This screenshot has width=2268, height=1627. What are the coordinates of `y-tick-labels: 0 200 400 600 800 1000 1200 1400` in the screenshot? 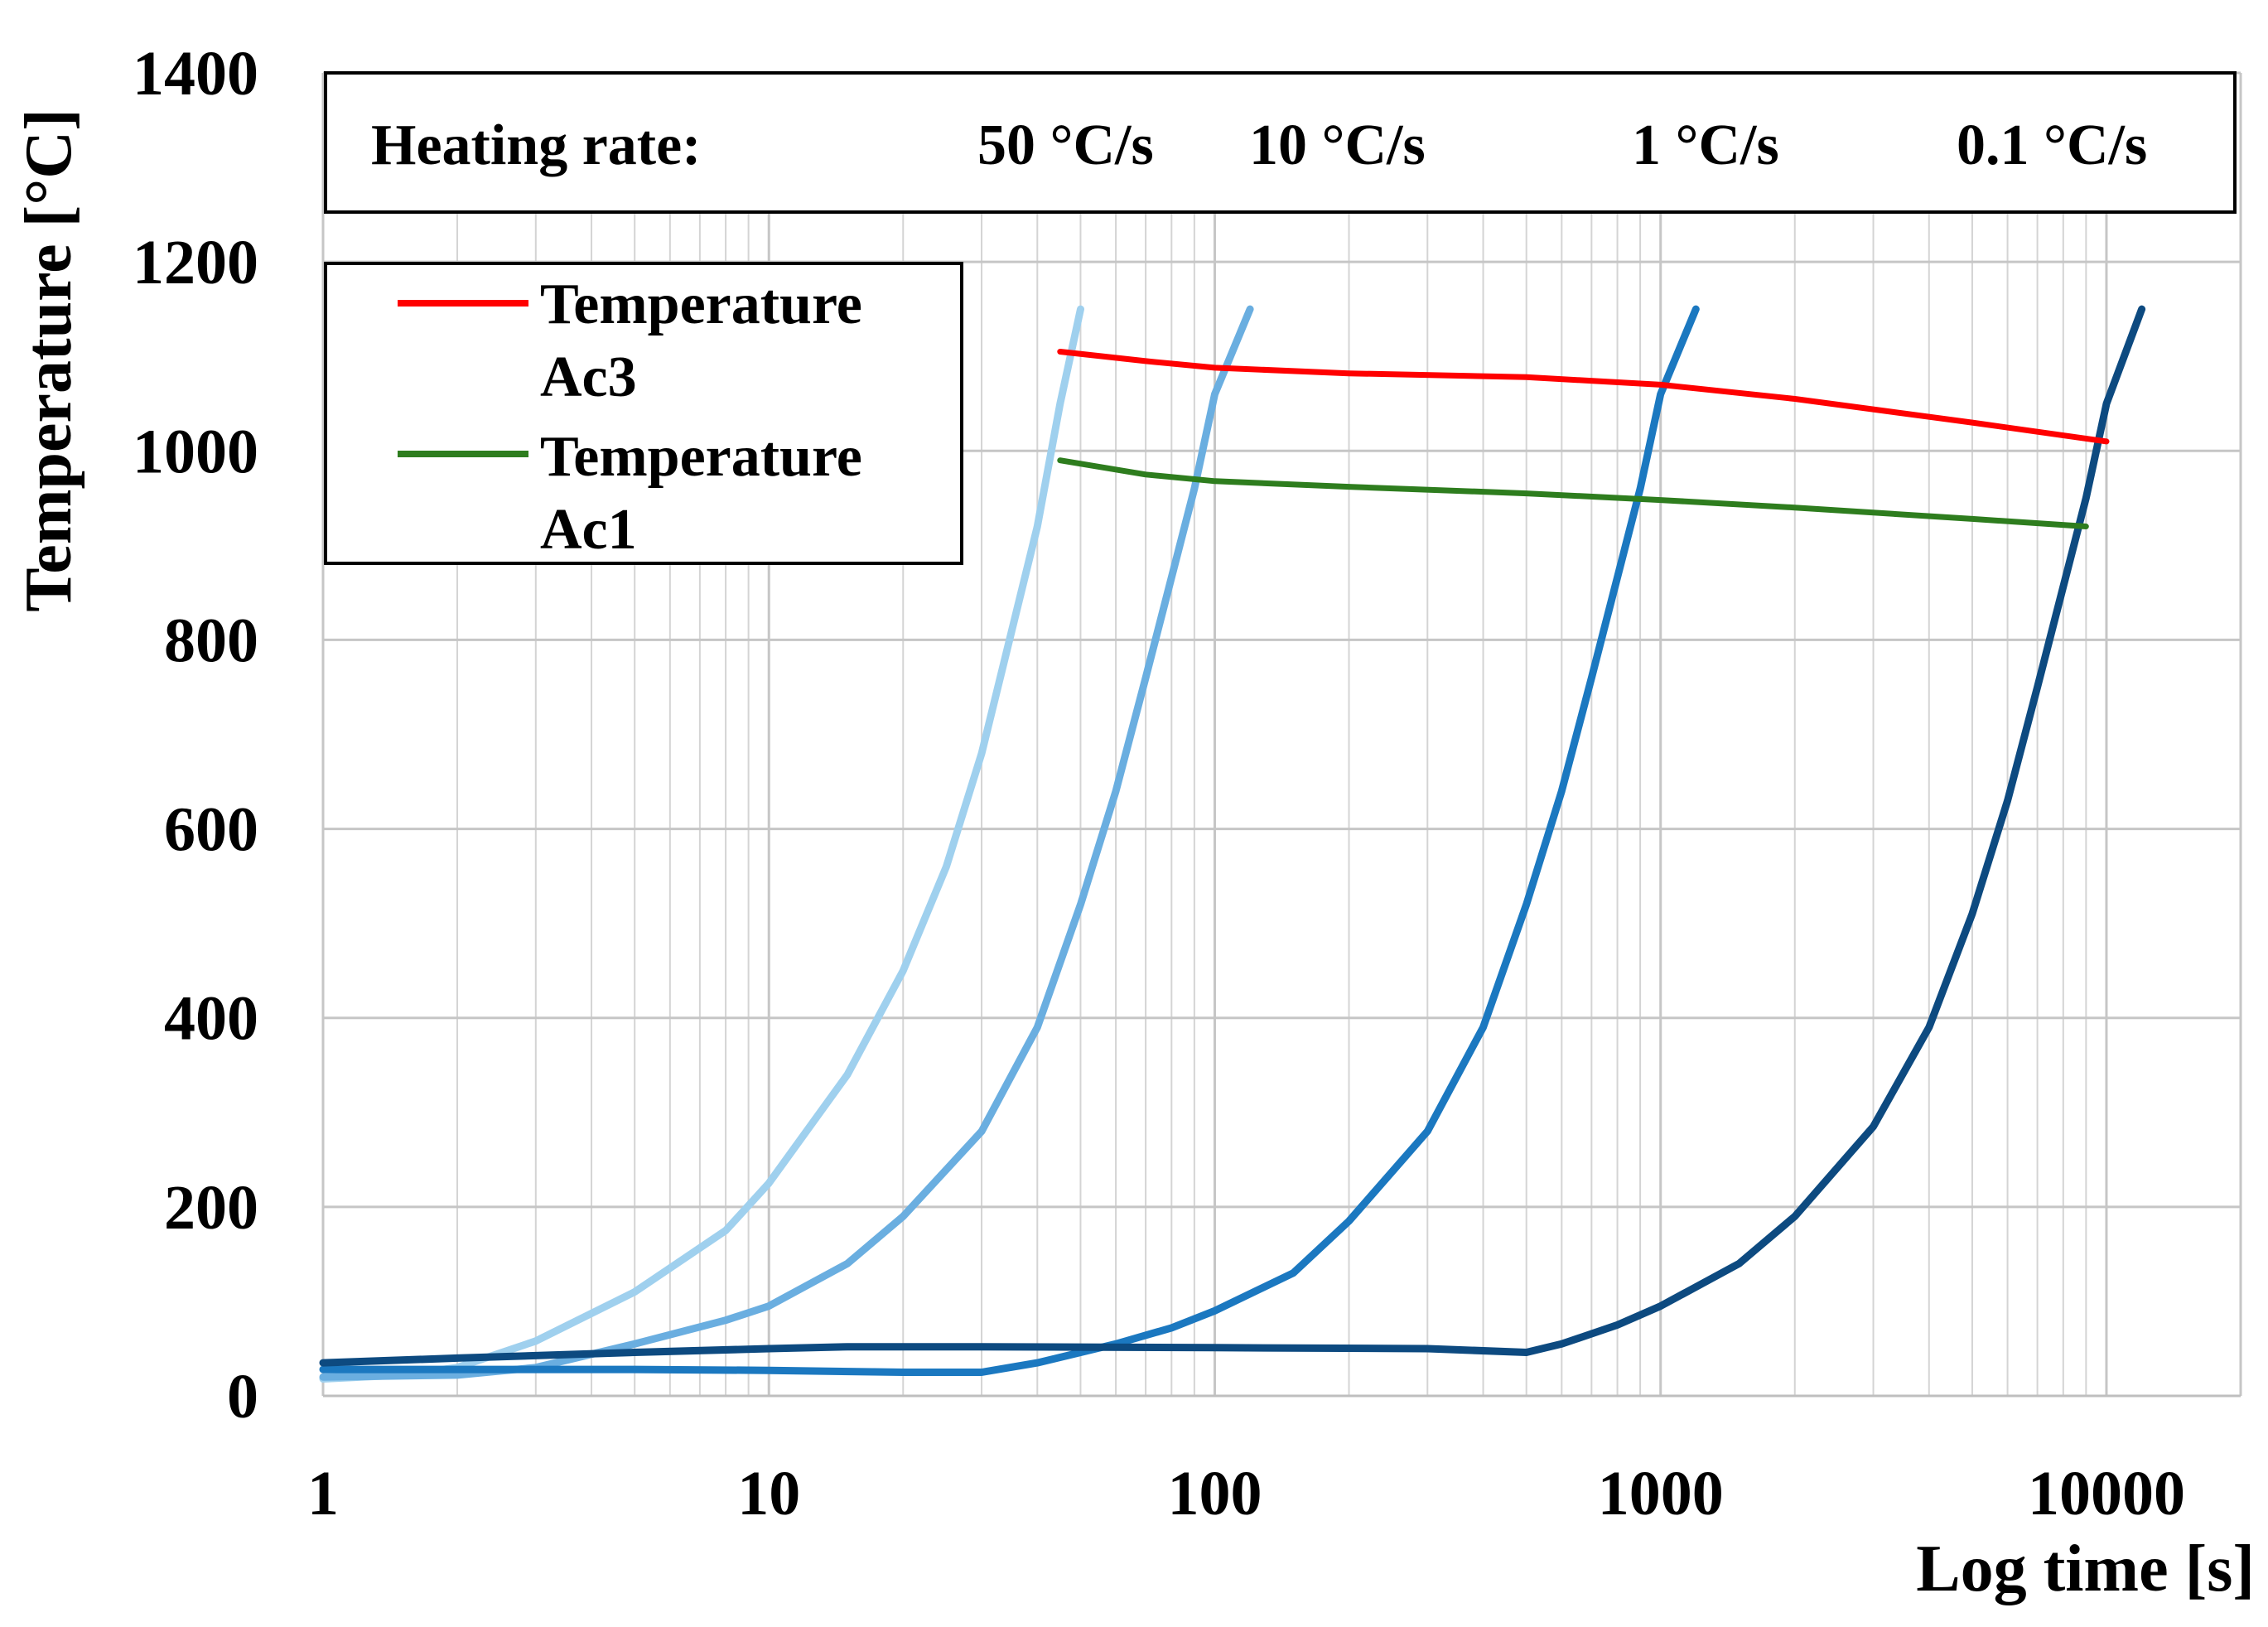 It's located at (195, 735).